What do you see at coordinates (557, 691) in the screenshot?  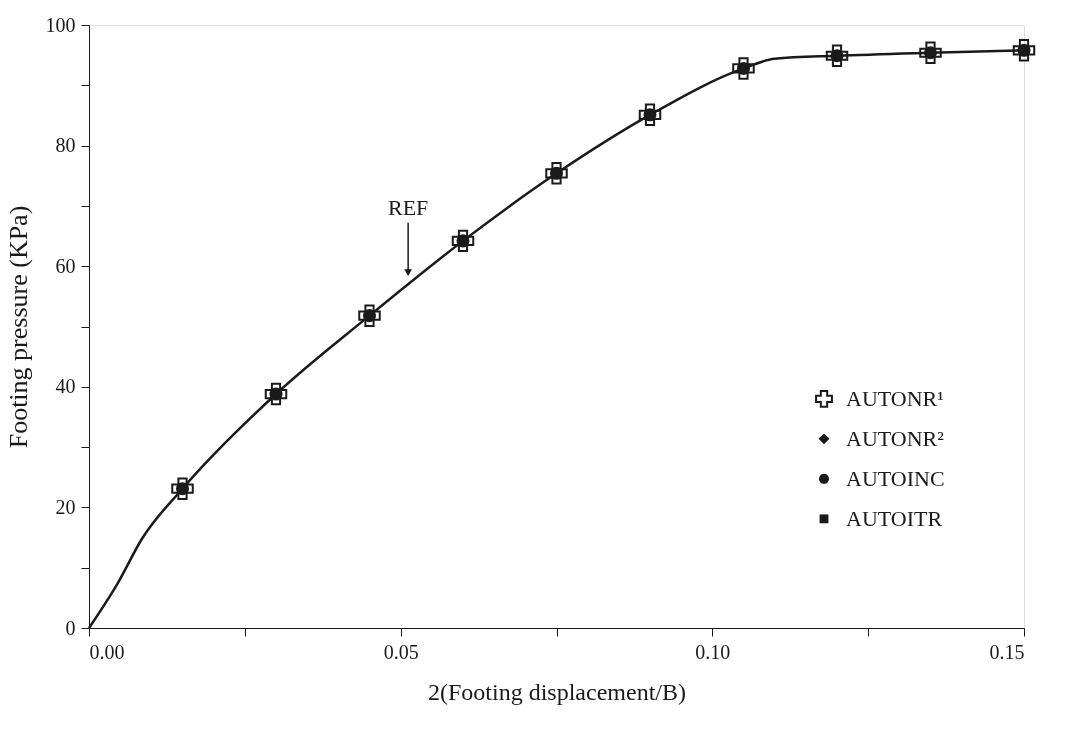 I see `x-axis-title: 2(Footing displacement/B)` at bounding box center [557, 691].